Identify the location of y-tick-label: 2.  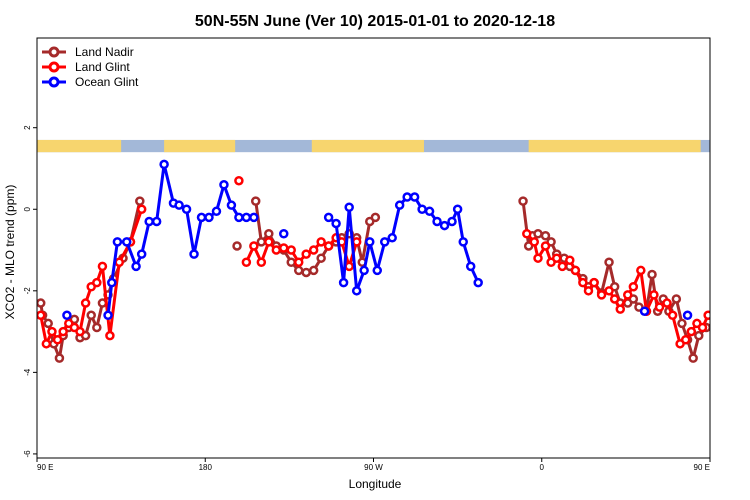
(27, 127).